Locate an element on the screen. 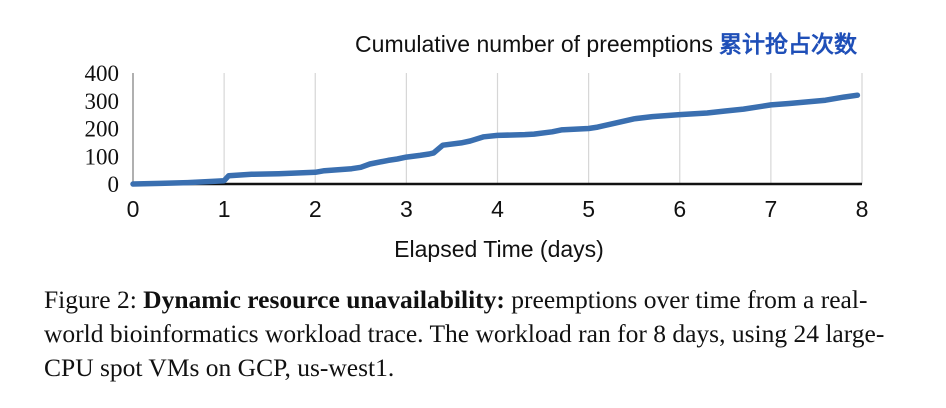 The height and width of the screenshot is (408, 946). caption-bold: Dynamic resource unavailability: is located at coordinates (324, 299).